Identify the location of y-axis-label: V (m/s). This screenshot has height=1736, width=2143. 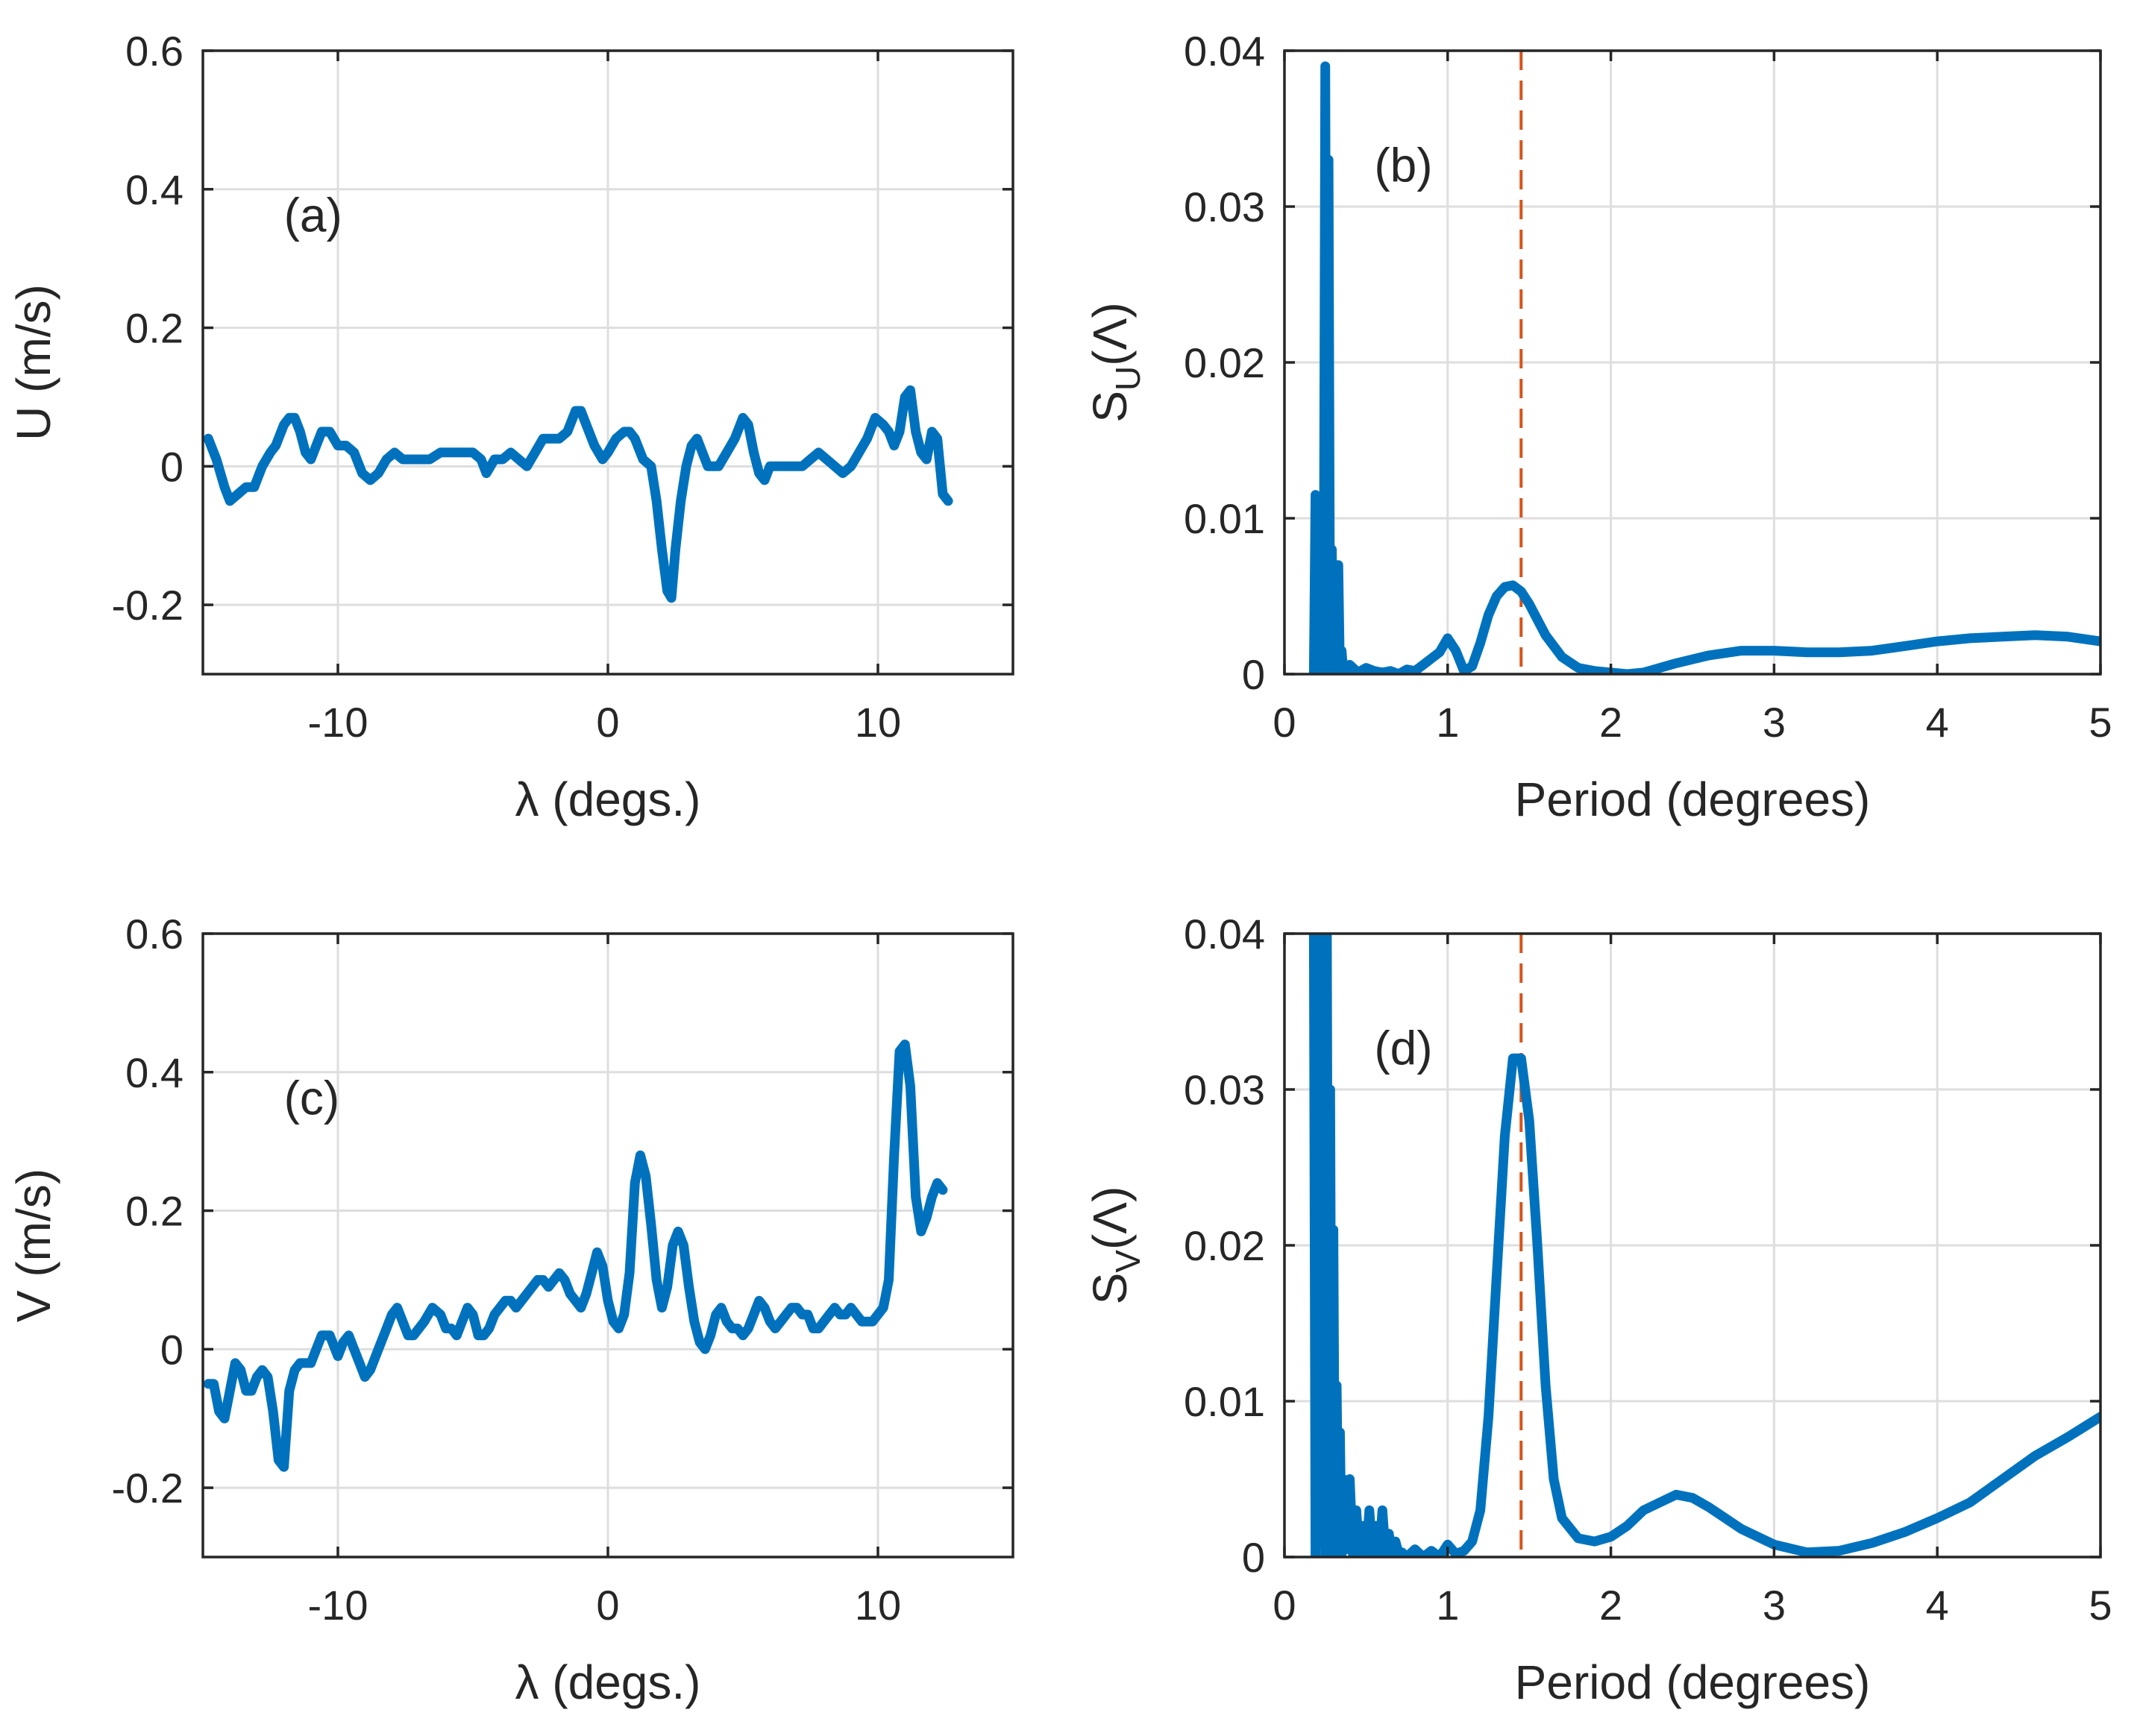
(33, 1246).